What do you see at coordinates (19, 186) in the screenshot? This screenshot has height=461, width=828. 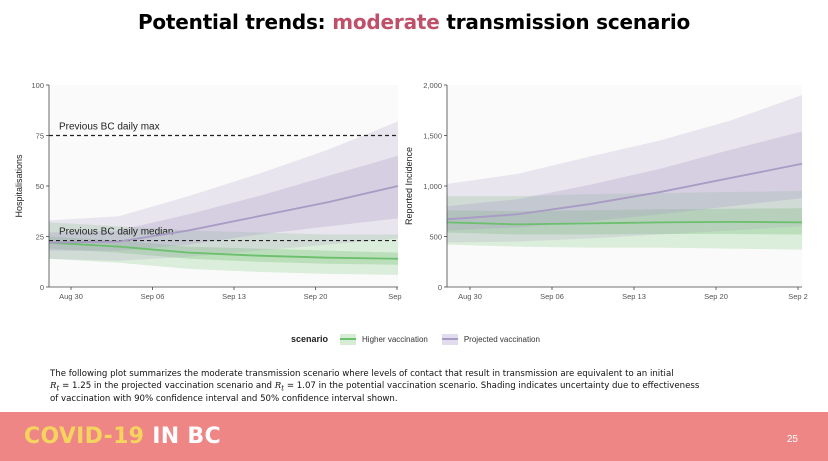 I see `y-axis-label: Hospitalisations` at bounding box center [19, 186].